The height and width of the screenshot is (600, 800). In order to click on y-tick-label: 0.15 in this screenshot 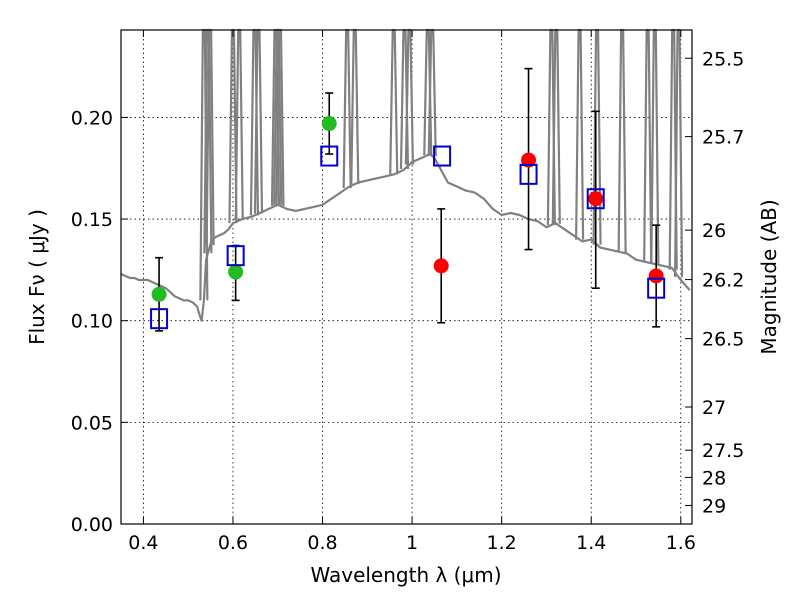, I will do `click(92, 220)`.